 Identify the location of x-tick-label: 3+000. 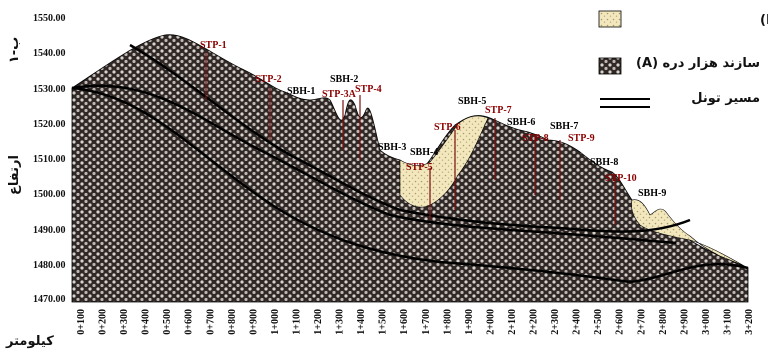
(706, 322).